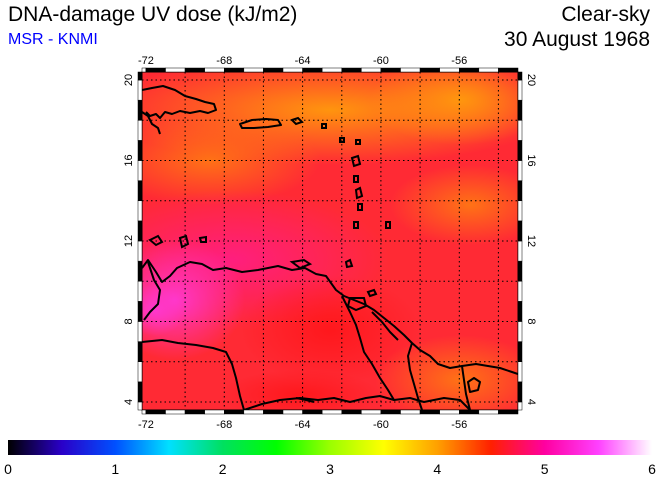 This screenshot has height=480, width=660. What do you see at coordinates (297, 121) in the screenshot?
I see `virgin-islands` at bounding box center [297, 121].